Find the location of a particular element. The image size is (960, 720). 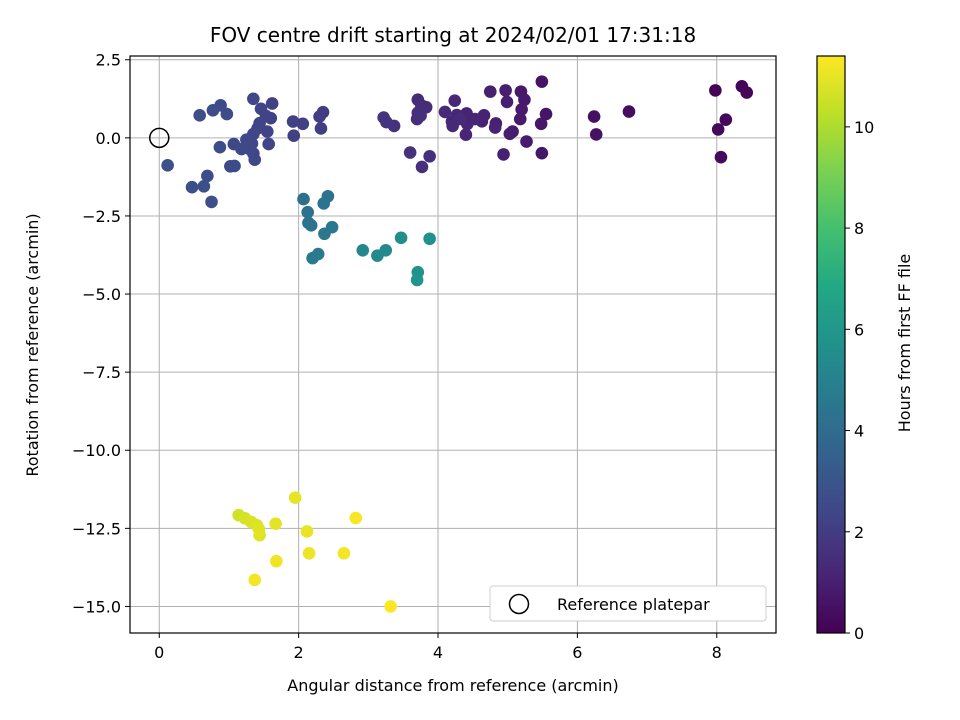

y-tick-label: −12.5 is located at coordinates (96, 528).